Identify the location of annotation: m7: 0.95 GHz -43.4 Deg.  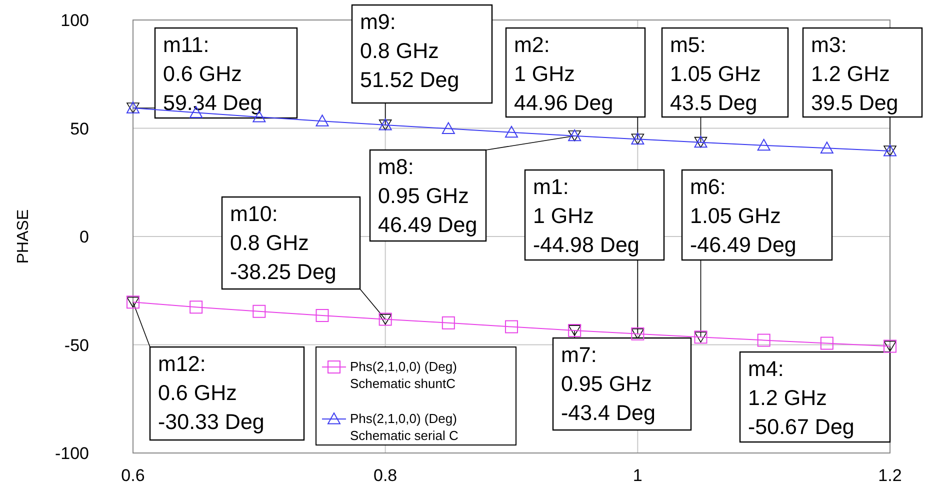
(608, 384).